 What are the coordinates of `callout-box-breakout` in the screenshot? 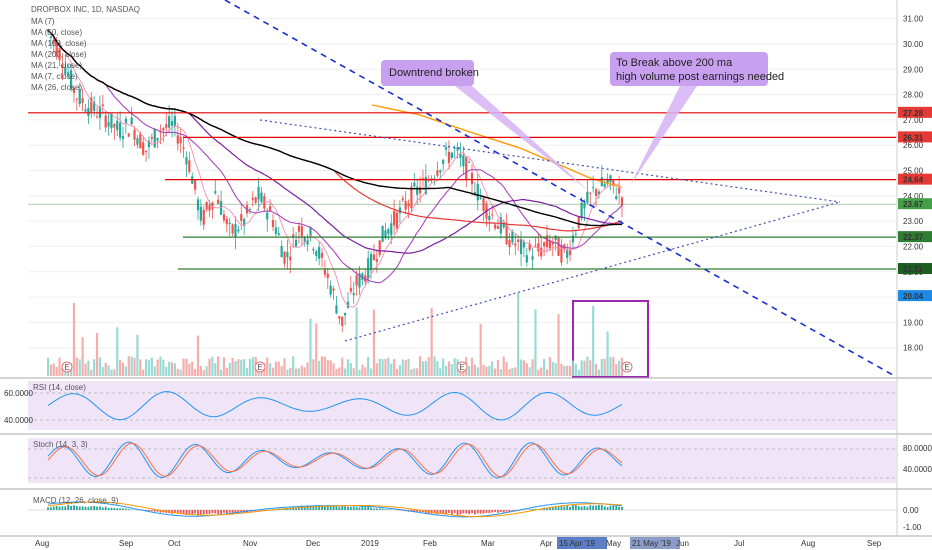 It's located at (689, 69).